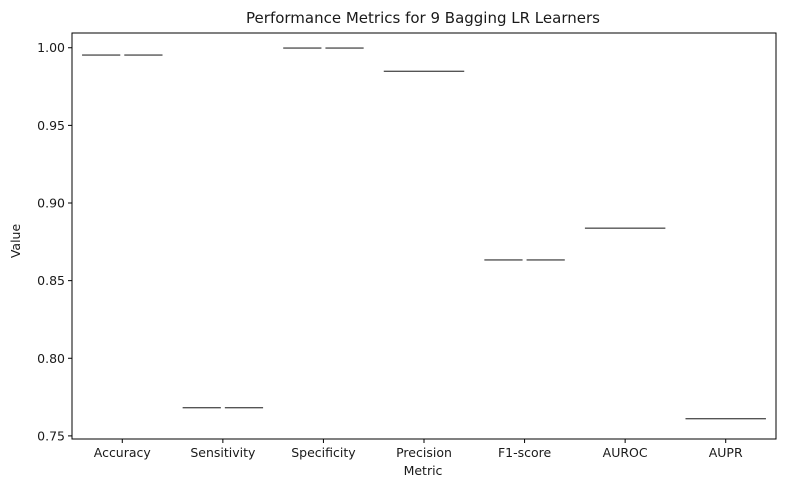 This screenshot has width=790, height=490. I want to click on x-tick-label: AUPR, so click(726, 452).